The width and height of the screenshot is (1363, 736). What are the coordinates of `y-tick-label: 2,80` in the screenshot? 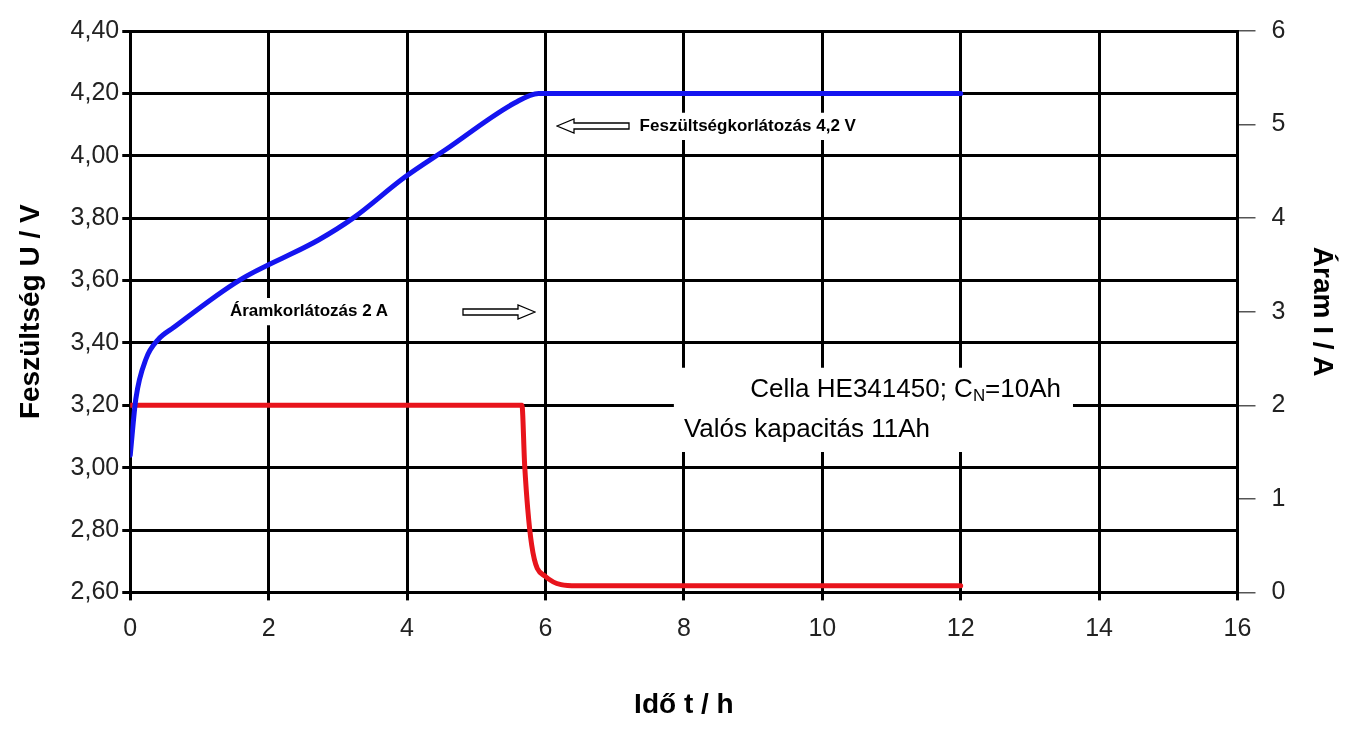 It's located at (95, 527).